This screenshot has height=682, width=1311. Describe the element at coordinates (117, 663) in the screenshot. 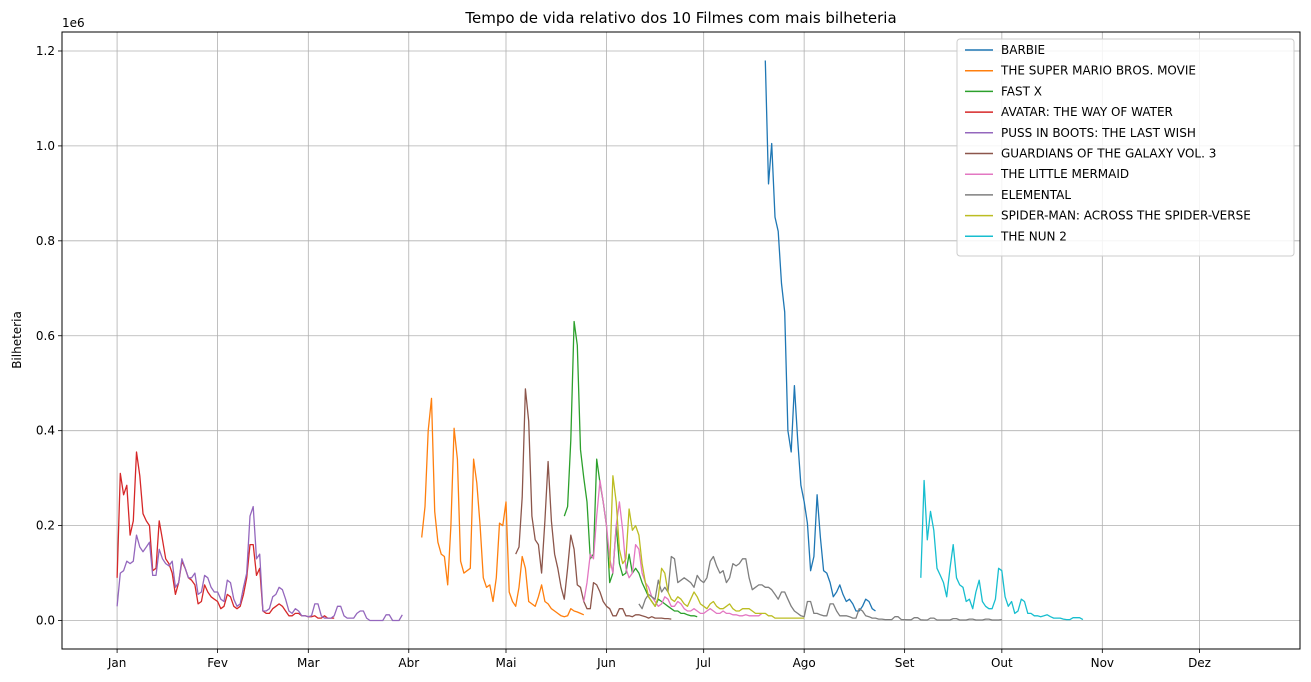

I see `x-tick-label: Jan` at that location.